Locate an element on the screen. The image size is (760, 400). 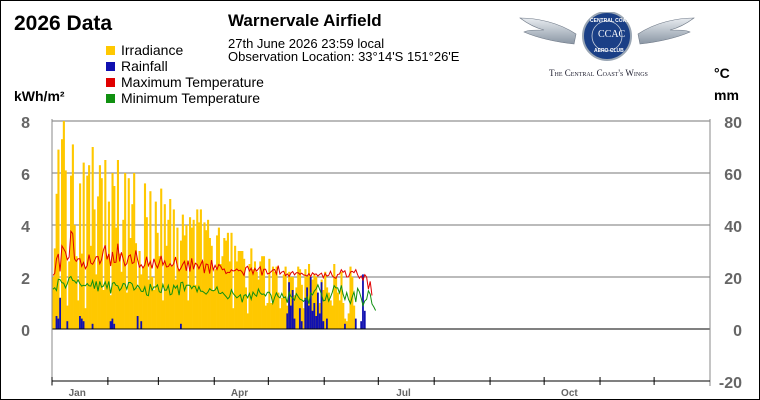
max-temperature-line is located at coordinates (212, 262).